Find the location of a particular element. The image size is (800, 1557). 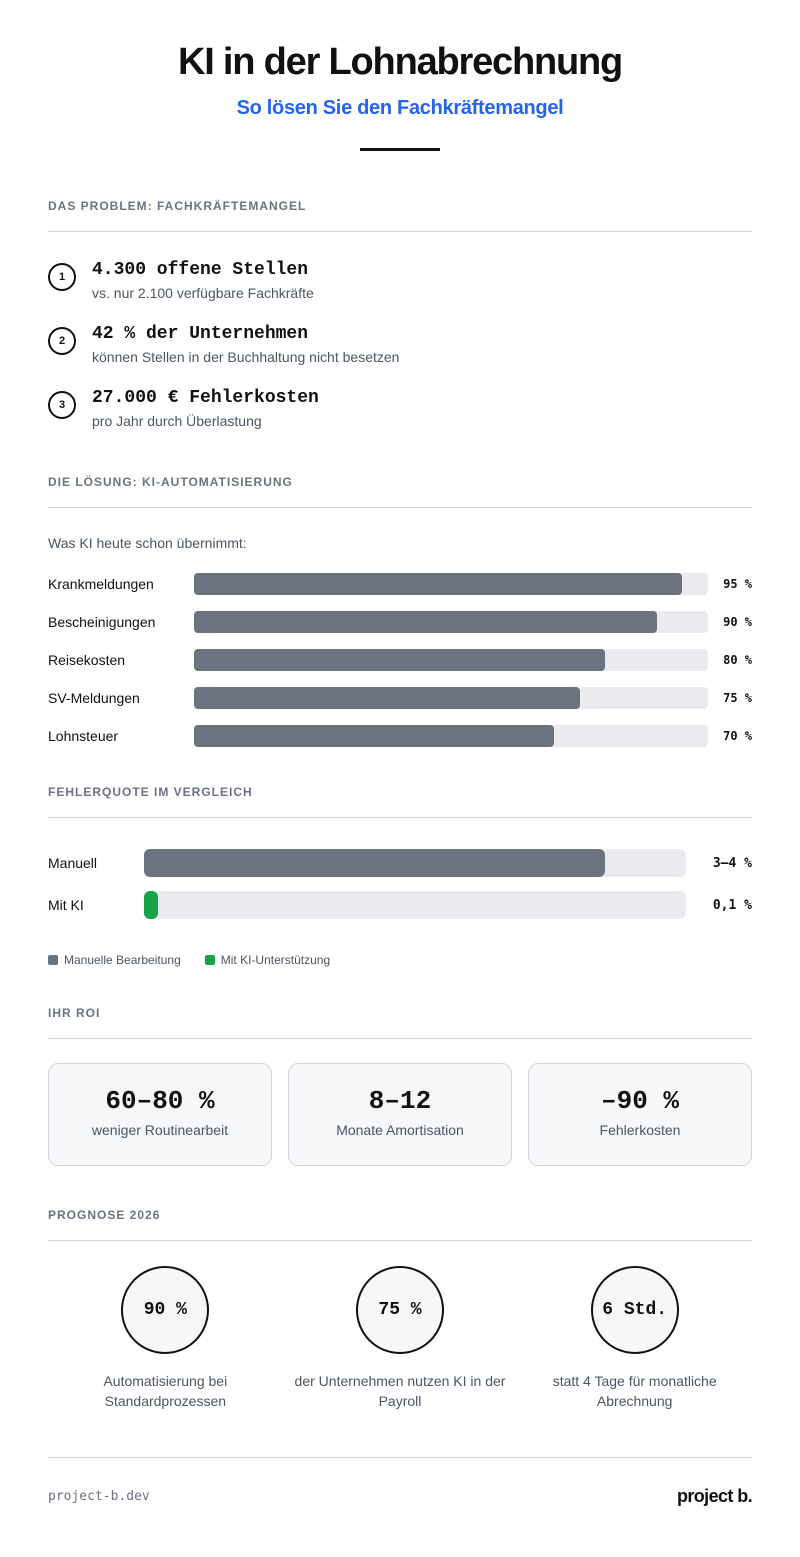

stat-circle: 6 Std. is located at coordinates (634, 1310).